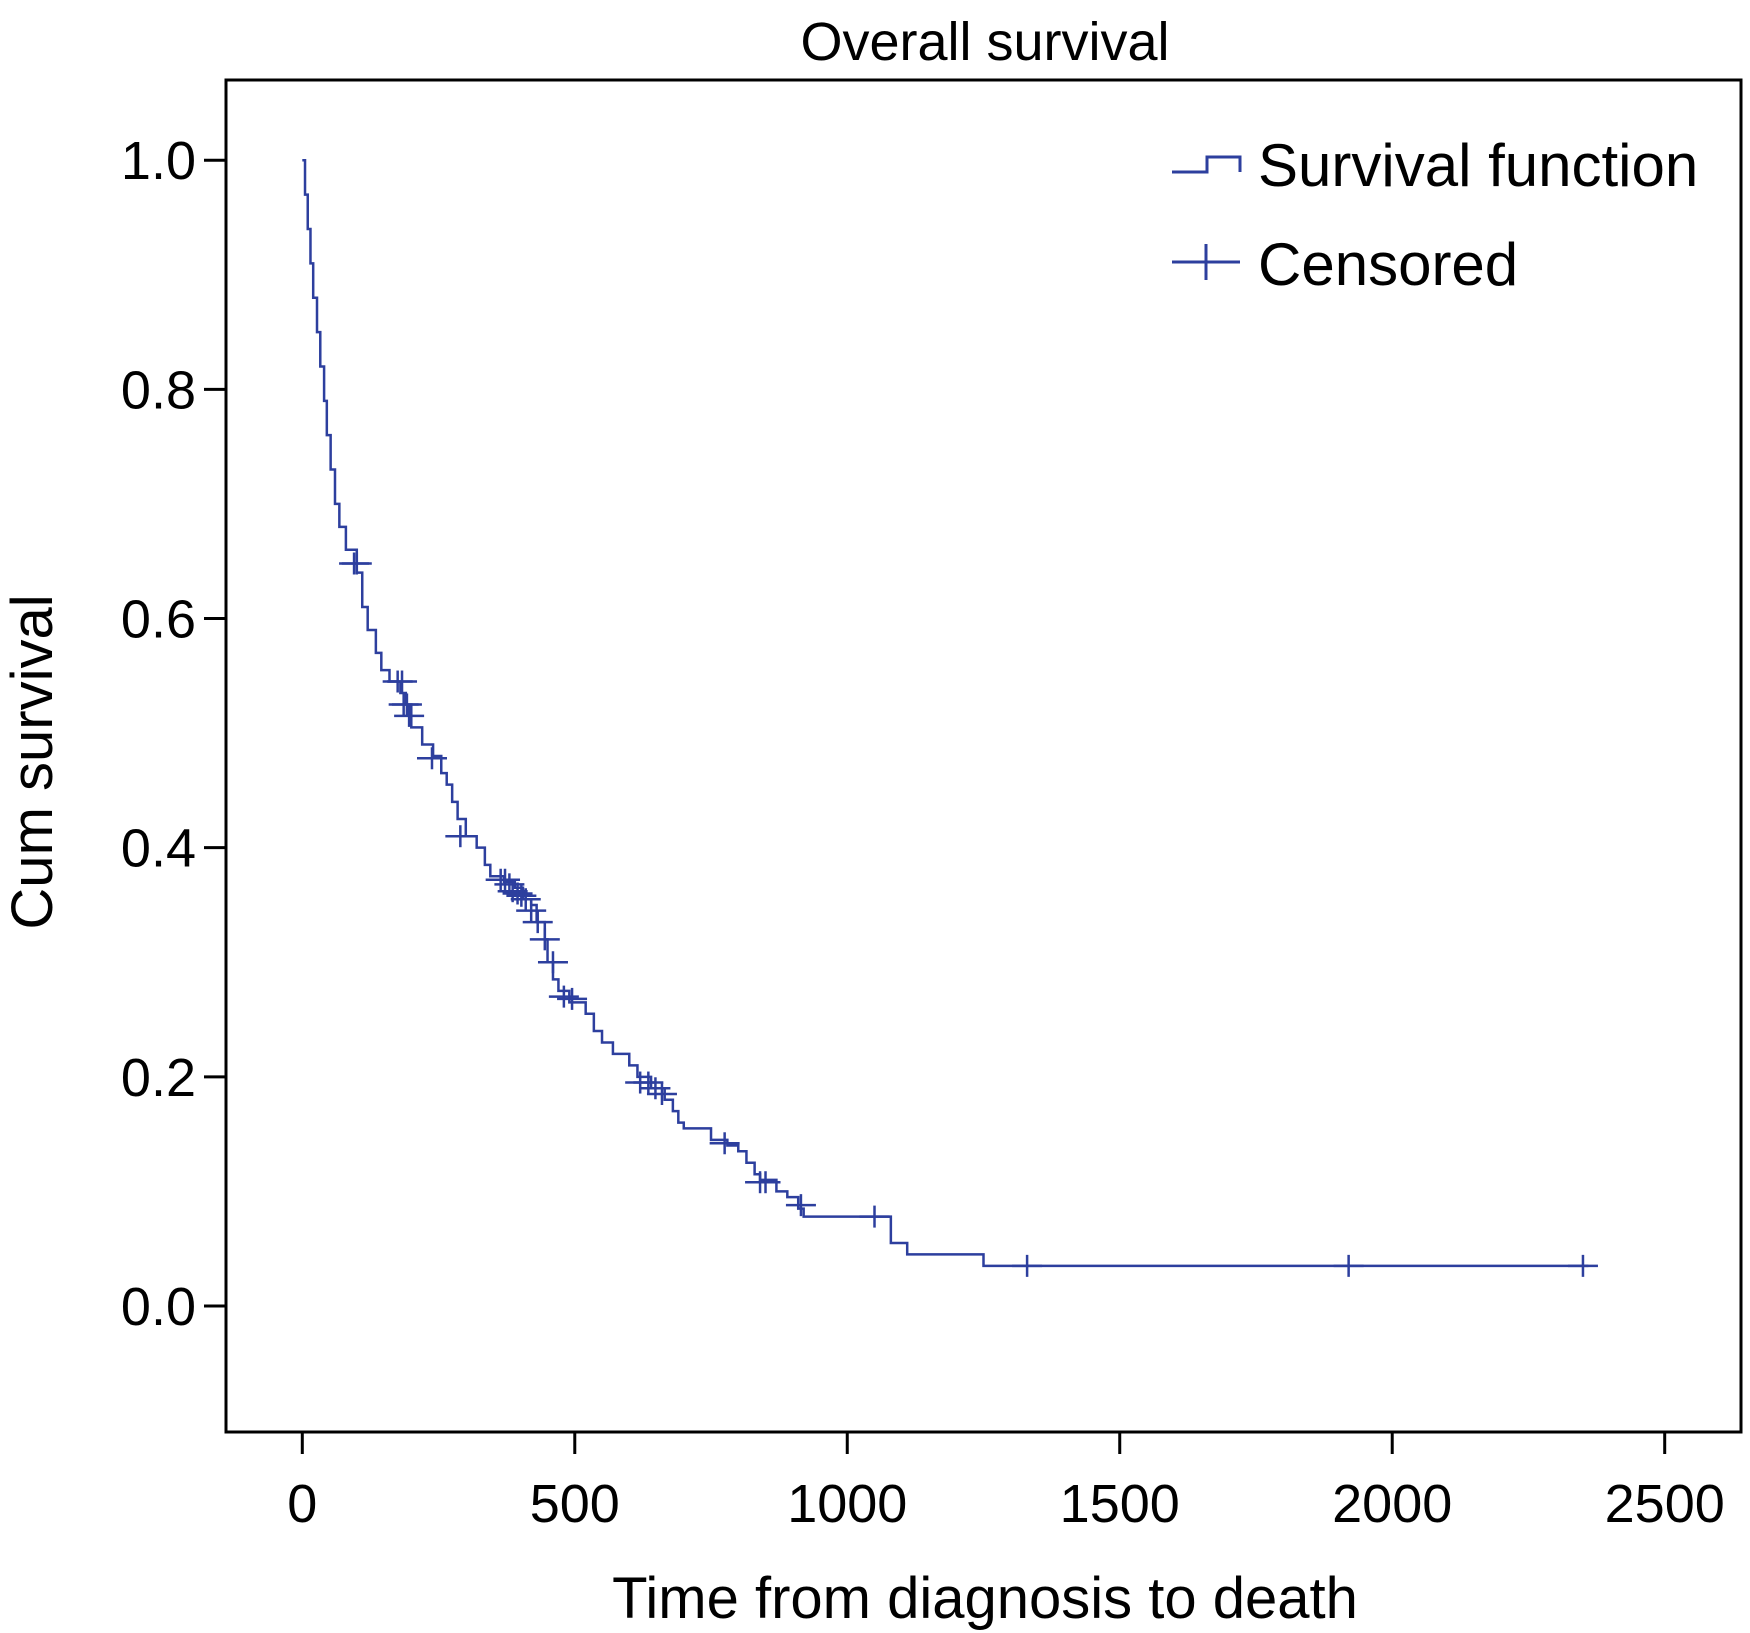  I want to click on x-axis-label: Time from diagnosis to death, so click(985, 1598).